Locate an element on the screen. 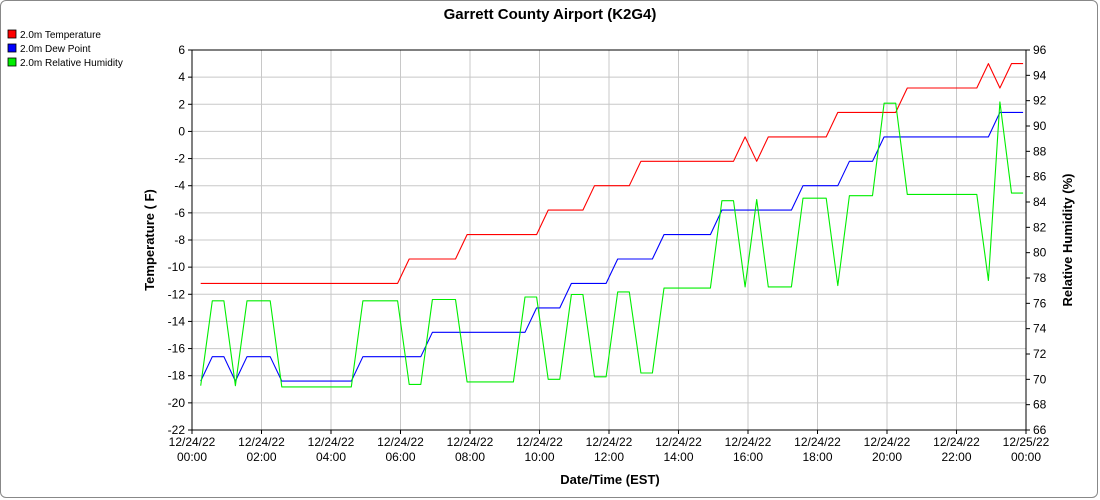 This screenshot has width=1100, height=500. x-tick-label: 12/24/22 16:00 is located at coordinates (748, 449).